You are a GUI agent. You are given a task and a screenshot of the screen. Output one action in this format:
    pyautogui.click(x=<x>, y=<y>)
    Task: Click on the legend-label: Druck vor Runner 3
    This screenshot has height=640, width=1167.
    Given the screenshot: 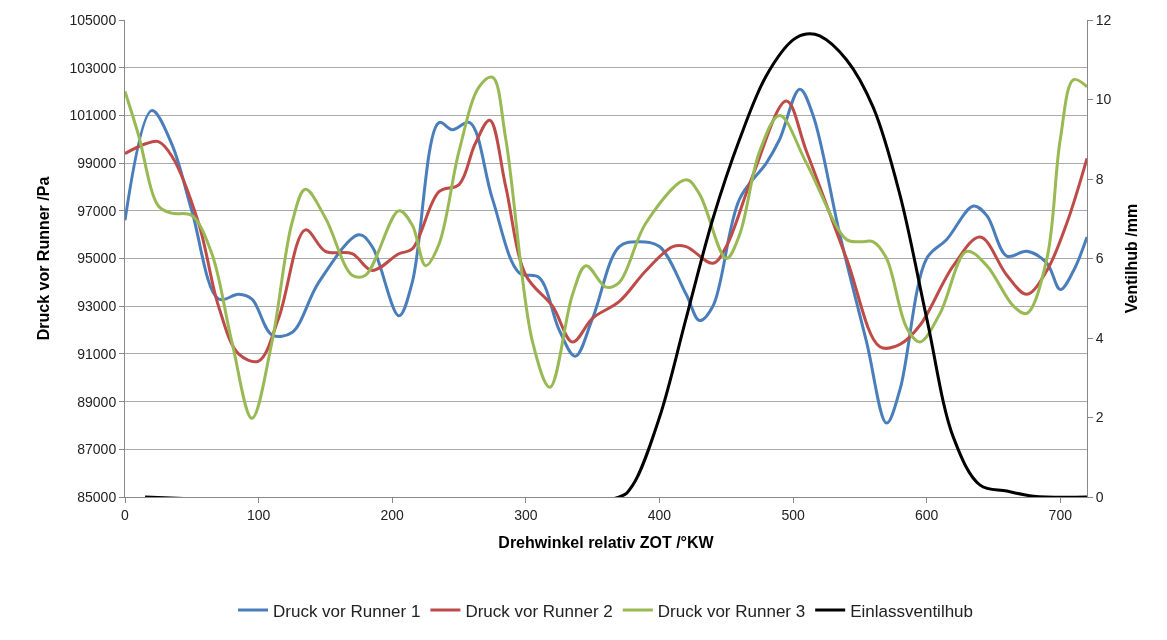 What is the action you would take?
    pyautogui.click(x=731, y=611)
    